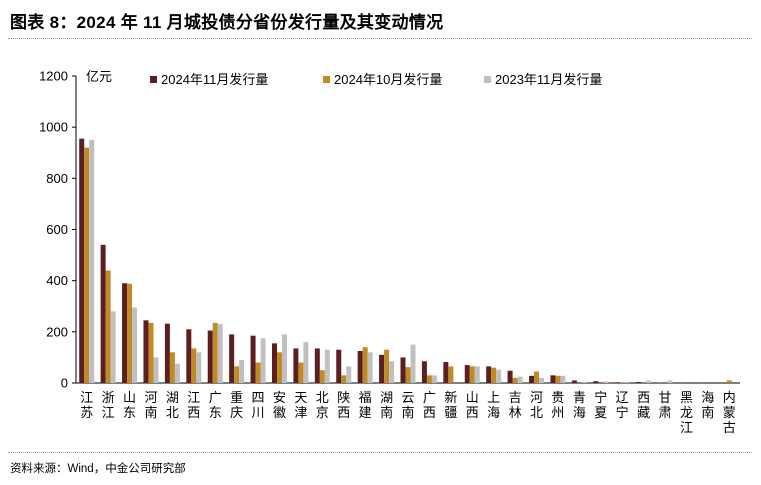  Describe the element at coordinates (87, 265) in the screenshot. I see `bar-江苏-series-2` at that location.